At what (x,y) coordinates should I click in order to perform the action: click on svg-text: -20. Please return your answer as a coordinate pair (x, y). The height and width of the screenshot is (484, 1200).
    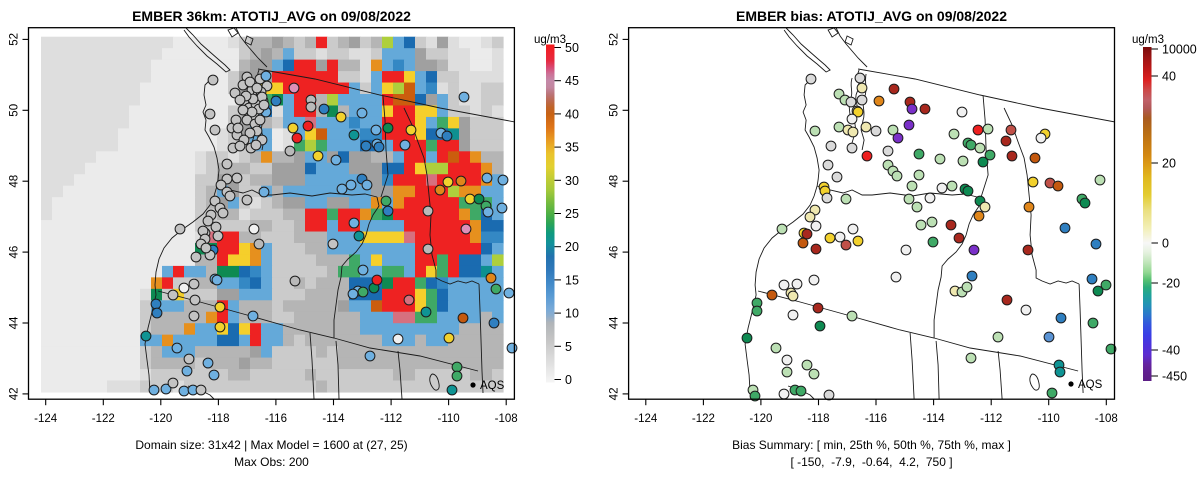
    Looking at the image, I should click on (1171, 284).